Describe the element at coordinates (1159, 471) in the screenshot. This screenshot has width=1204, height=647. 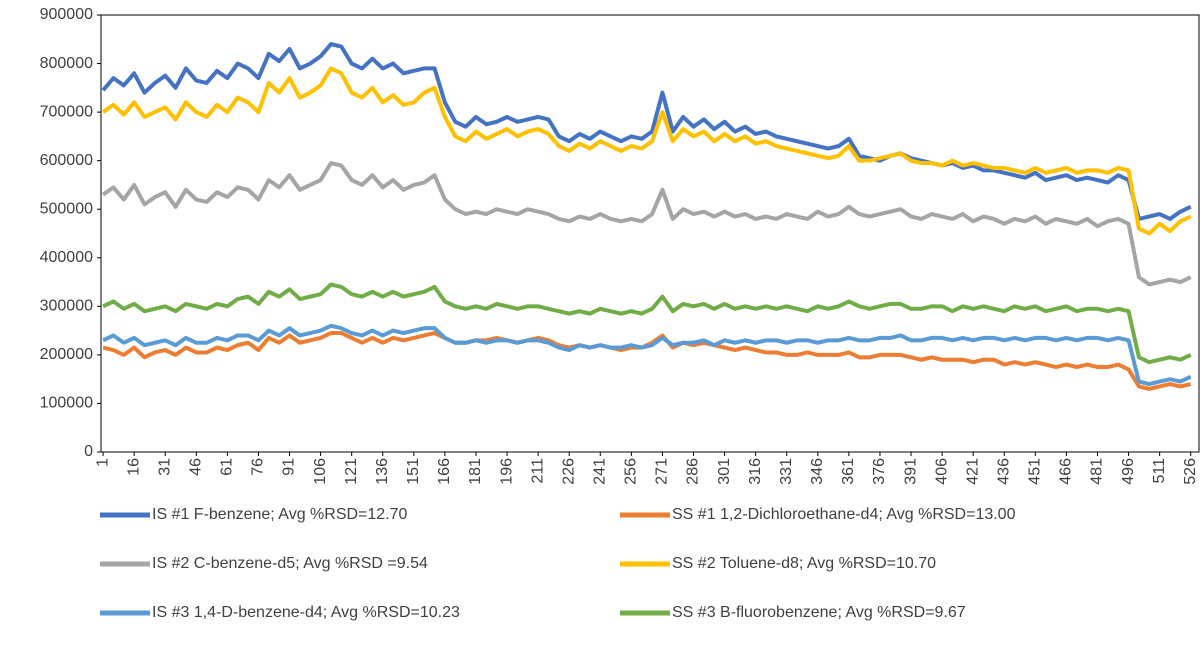
I see `x-tick-label: 511` at that location.